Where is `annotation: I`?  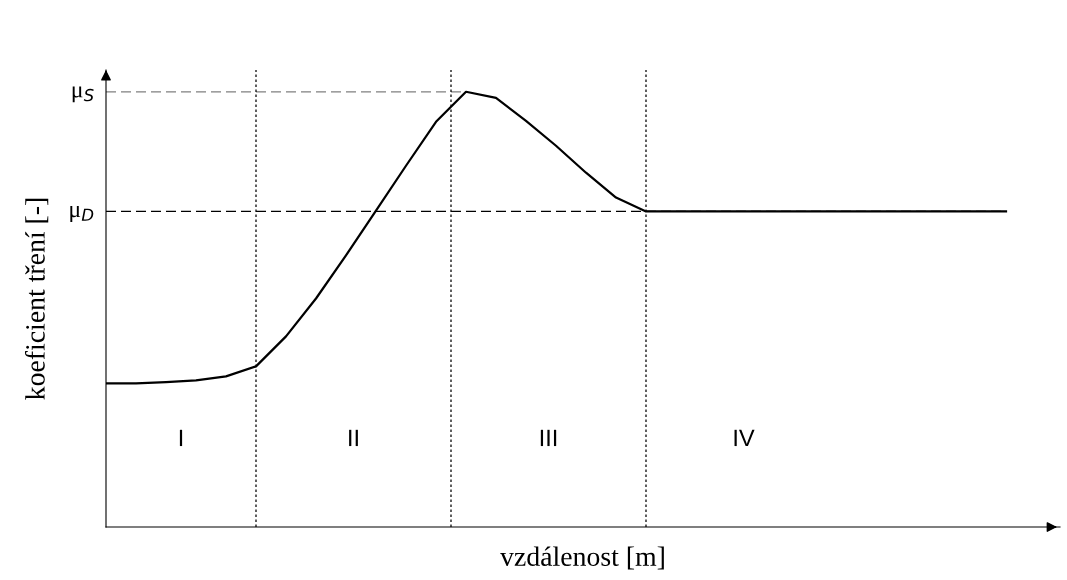
annotation: I is located at coordinates (181, 438).